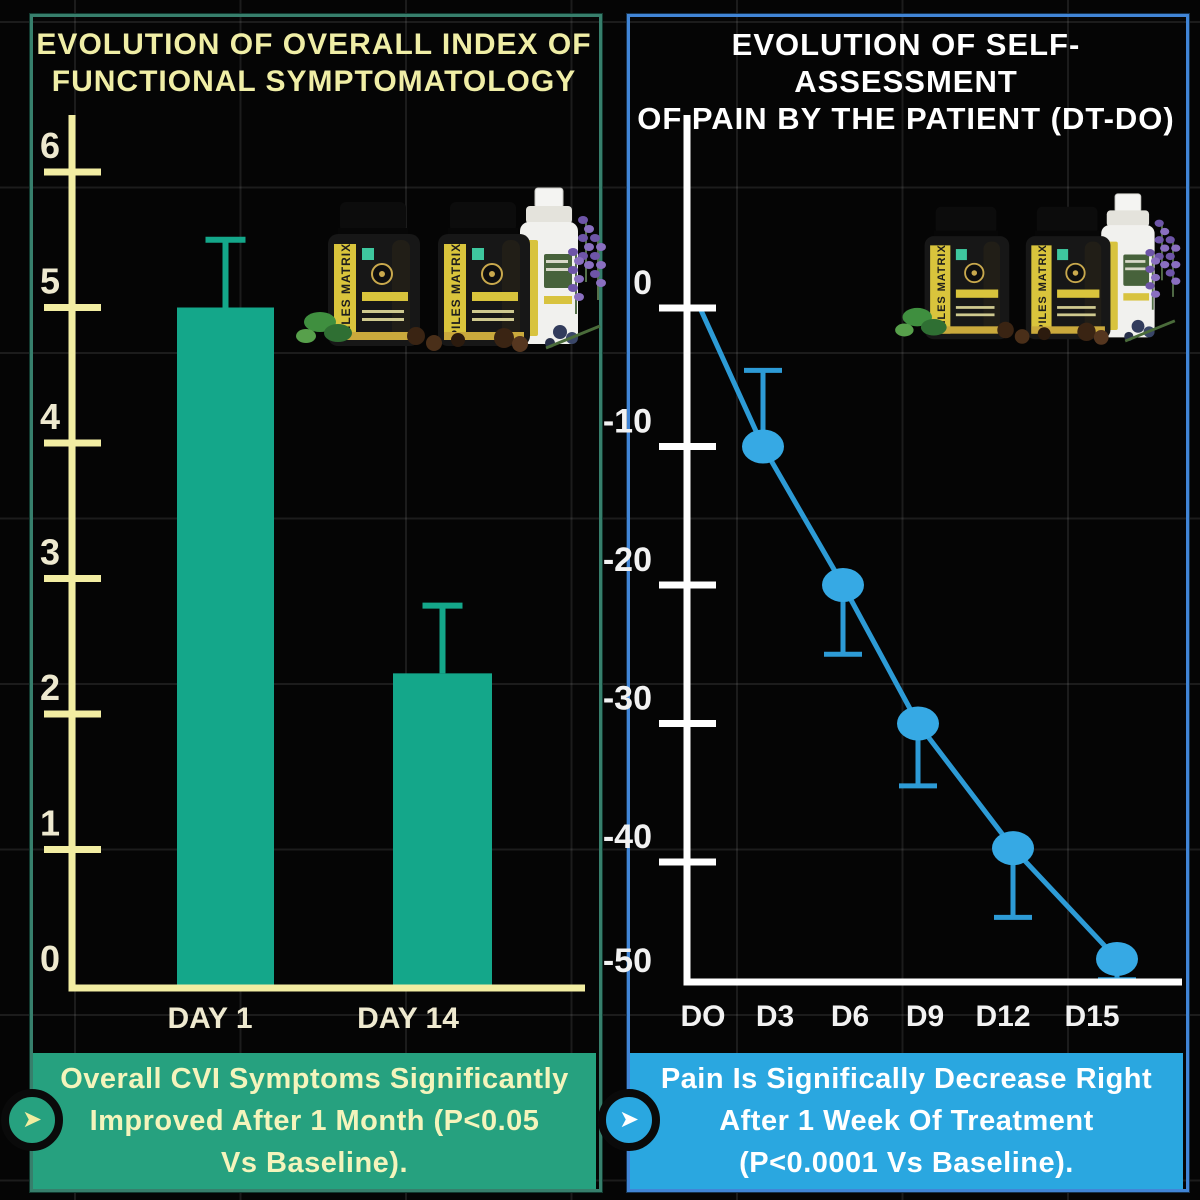 This screenshot has width=1200, height=1200. What do you see at coordinates (314, 44) in the screenshot?
I see `left-title-line1: EVOLUTION OF OVERALL INDEX OF` at bounding box center [314, 44].